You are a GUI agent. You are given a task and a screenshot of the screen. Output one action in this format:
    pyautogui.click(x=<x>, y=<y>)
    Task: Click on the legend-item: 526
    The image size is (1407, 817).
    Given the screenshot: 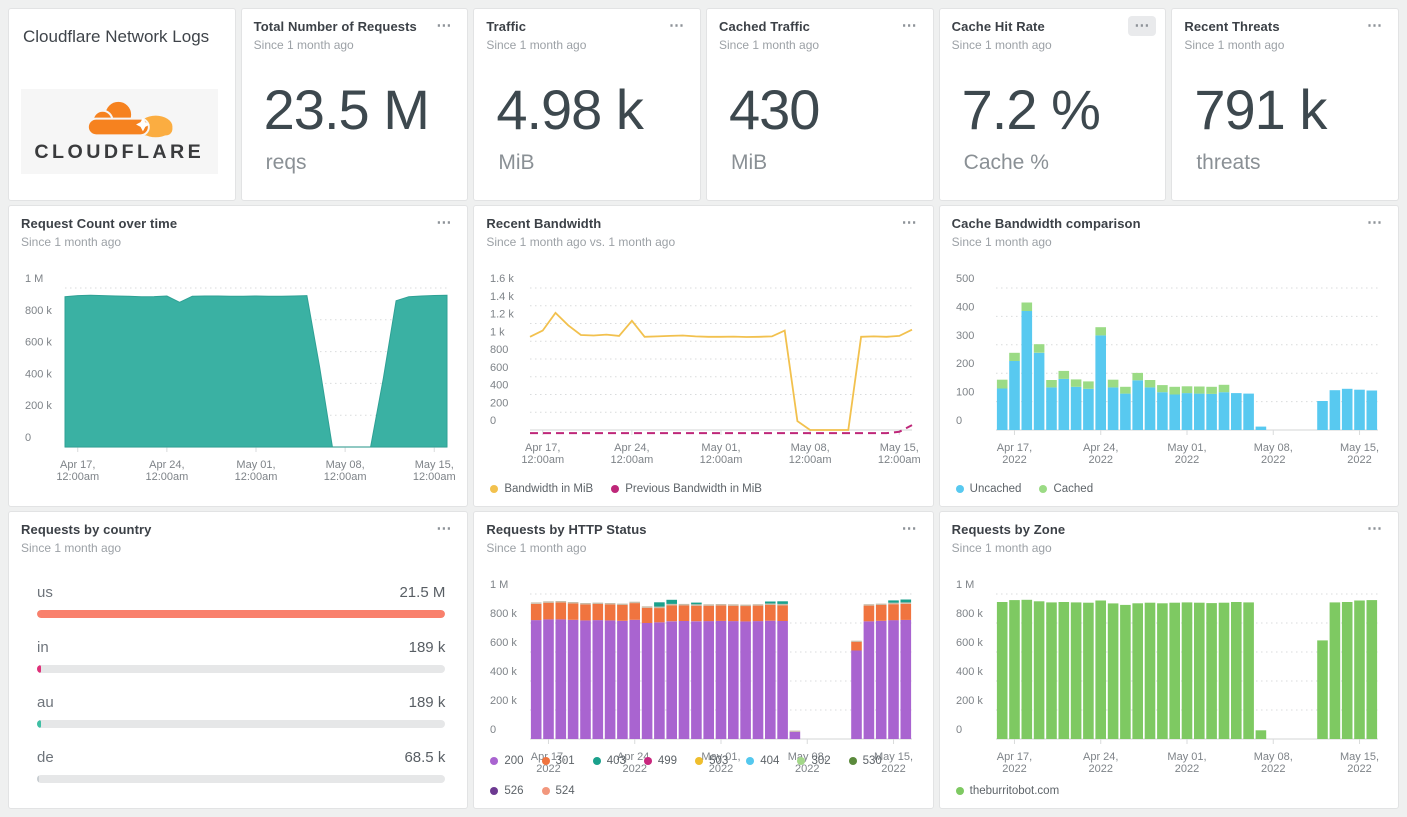 What is the action you would take?
    pyautogui.click(x=507, y=791)
    